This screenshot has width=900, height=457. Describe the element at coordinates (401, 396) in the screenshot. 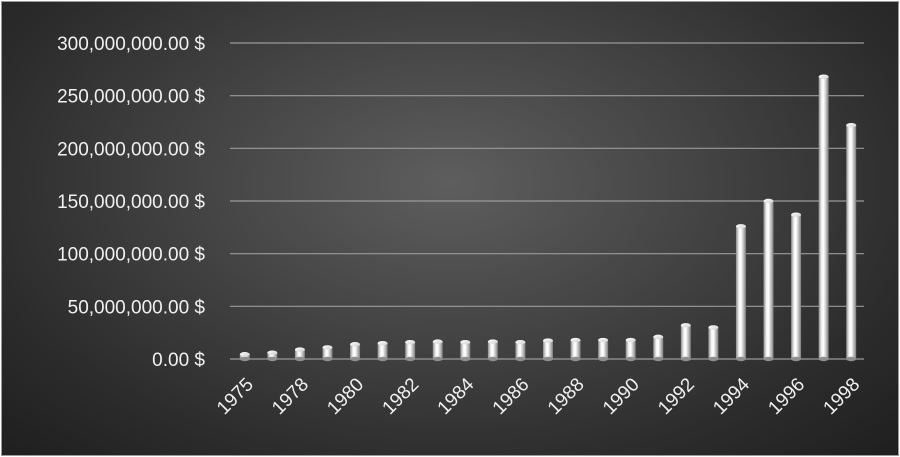

I see `x-tick-label: 1982` at that location.